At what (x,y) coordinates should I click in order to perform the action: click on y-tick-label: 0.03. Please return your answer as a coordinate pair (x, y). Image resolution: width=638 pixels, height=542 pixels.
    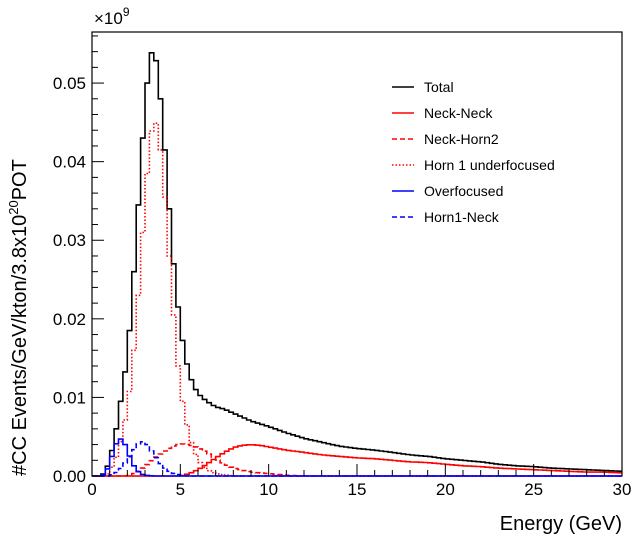
    Looking at the image, I should click on (69, 240).